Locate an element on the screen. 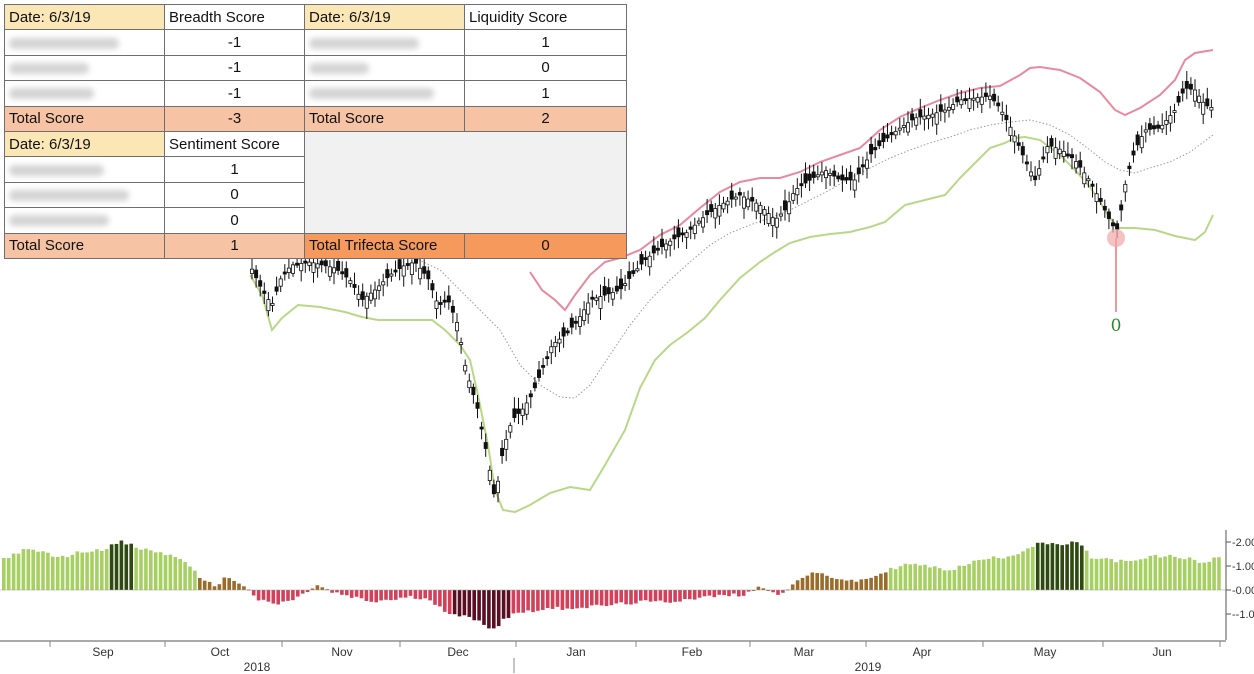 The height and width of the screenshot is (674, 1254). breadth-total-value: -3 is located at coordinates (234, 118).